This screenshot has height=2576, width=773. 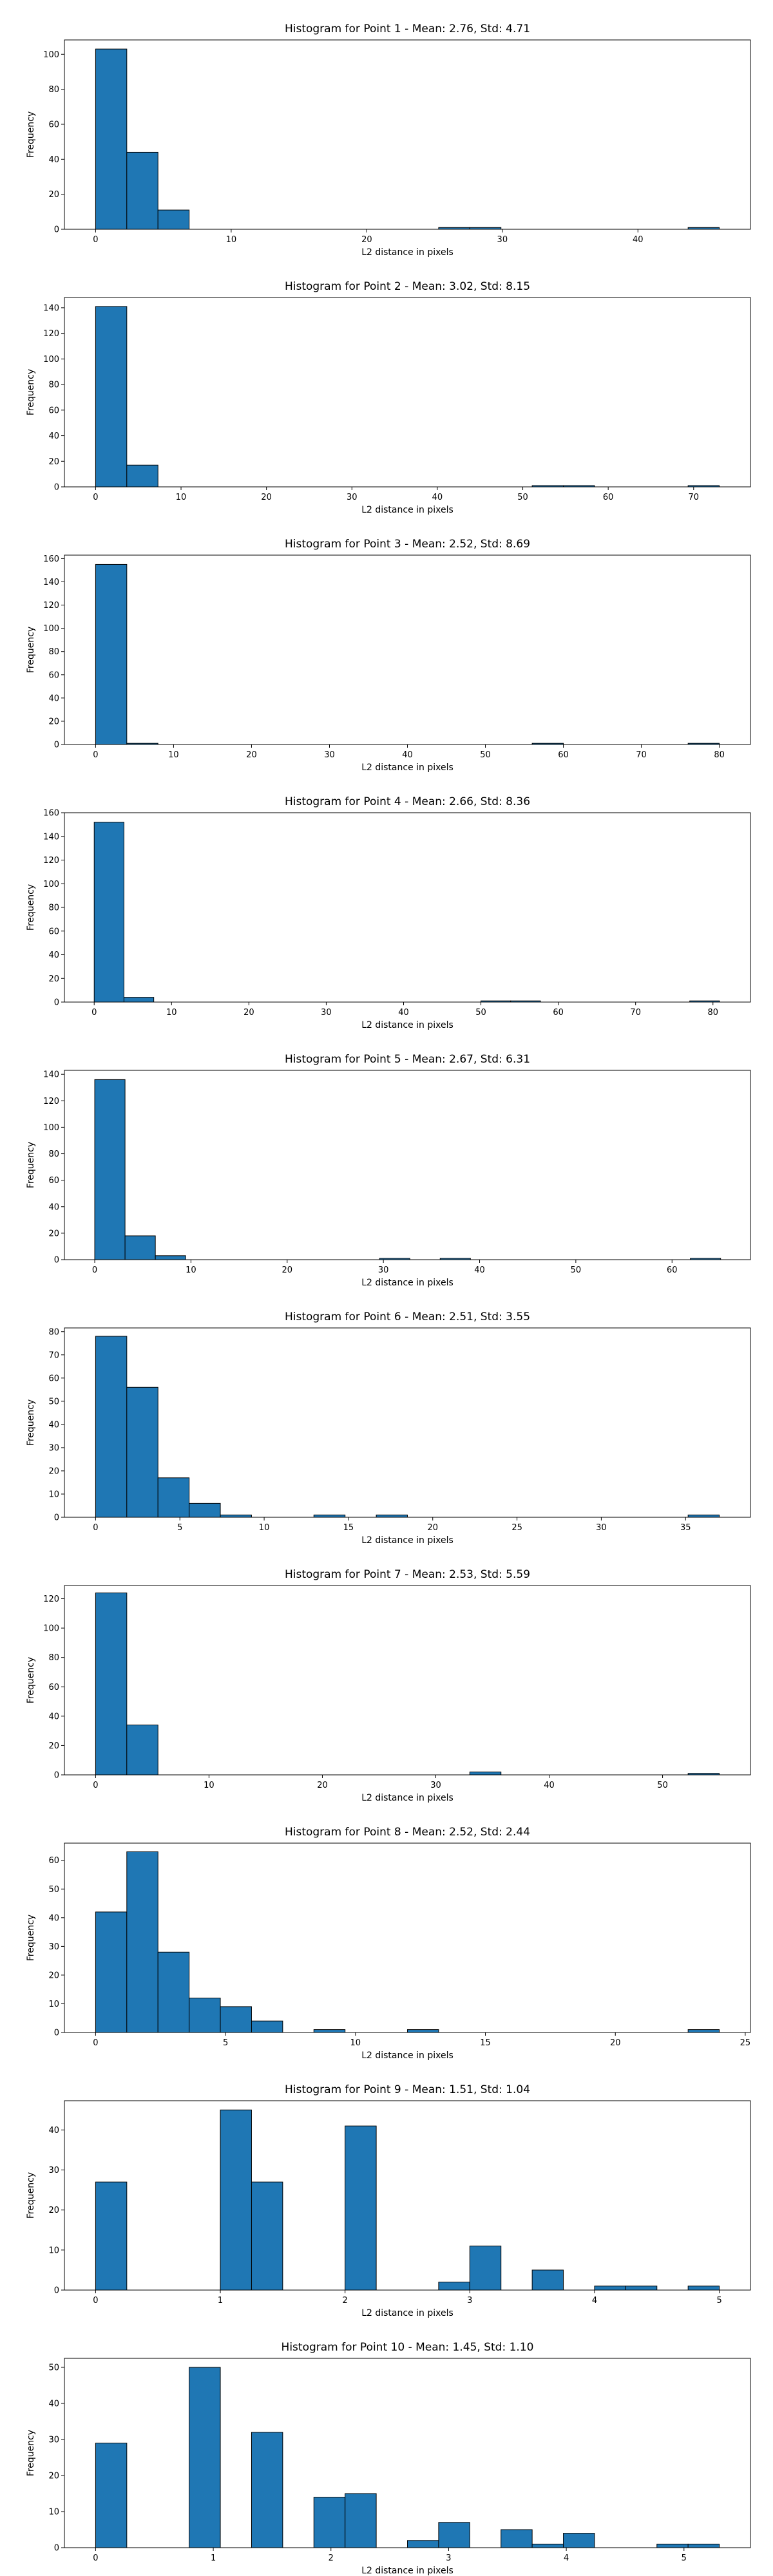 What do you see at coordinates (449, 2558) in the screenshot?
I see `x-tick-label: 3` at bounding box center [449, 2558].